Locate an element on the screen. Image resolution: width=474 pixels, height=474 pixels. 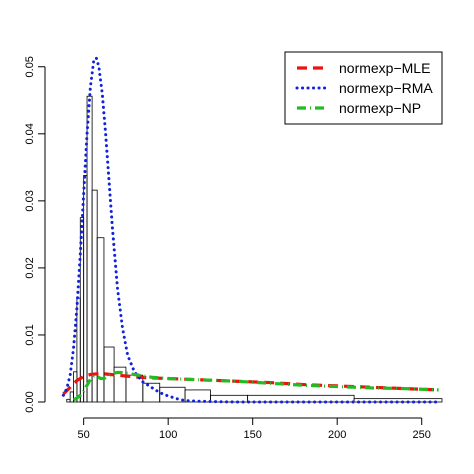
legend: normexp−MLE normexp−RMA normexp−NP is located at coordinates (363, 88).